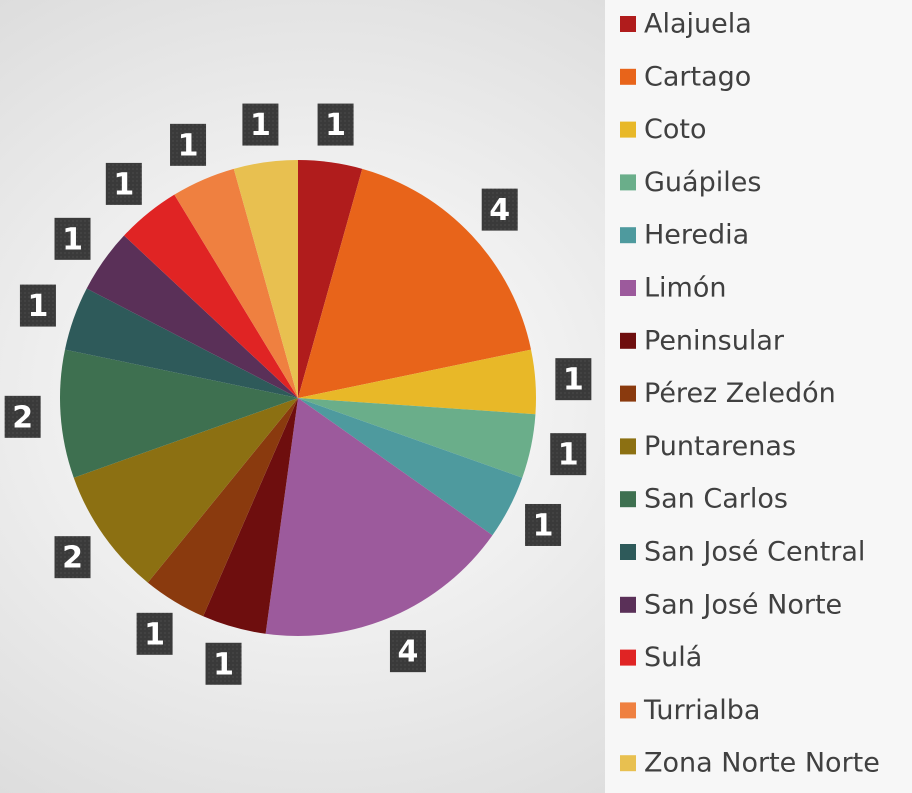 This screenshot has width=912, height=793. I want to click on legend-label: Pérez Zeledón, so click(740, 393).